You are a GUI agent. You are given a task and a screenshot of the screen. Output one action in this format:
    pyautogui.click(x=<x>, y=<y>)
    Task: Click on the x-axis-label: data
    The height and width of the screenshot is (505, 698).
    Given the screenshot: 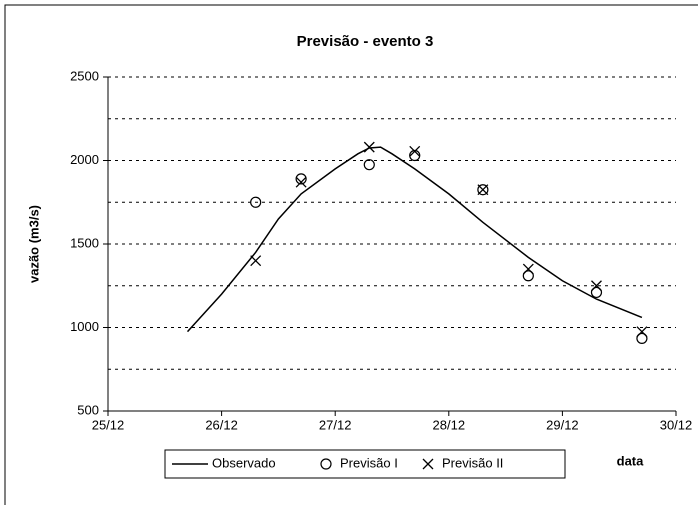 What is the action you would take?
    pyautogui.click(x=631, y=460)
    